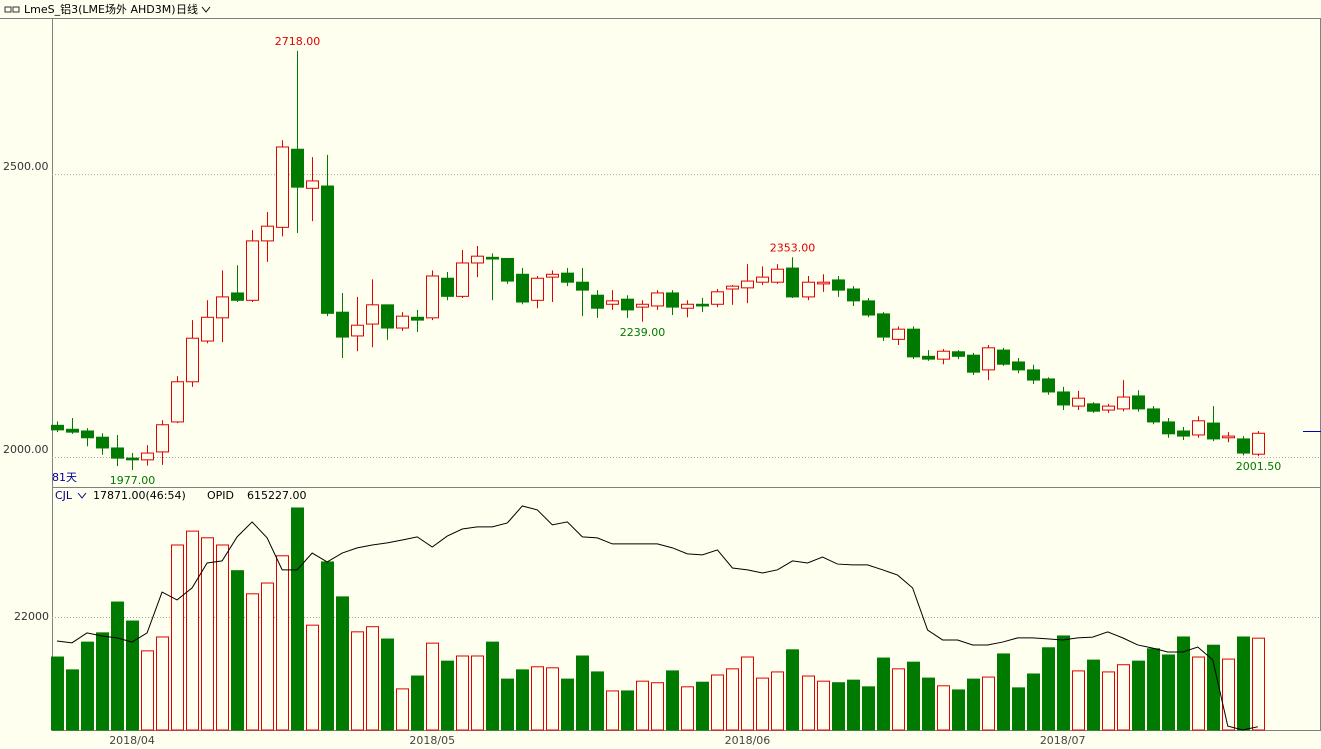 This screenshot has width=1321, height=749. What do you see at coordinates (100, 9) in the screenshot?
I see `instrument-title: LmeS_铝3(LME场外 AHD3M)` at bounding box center [100, 9].